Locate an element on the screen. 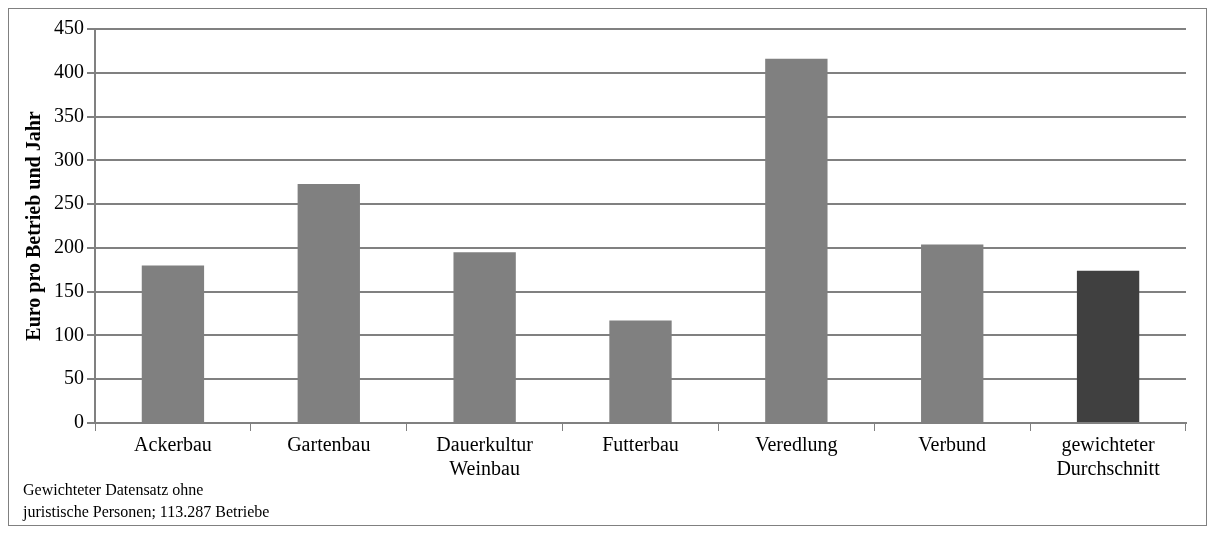 The image size is (1215, 534). y-tick-label: 250 is located at coordinates (69, 202).